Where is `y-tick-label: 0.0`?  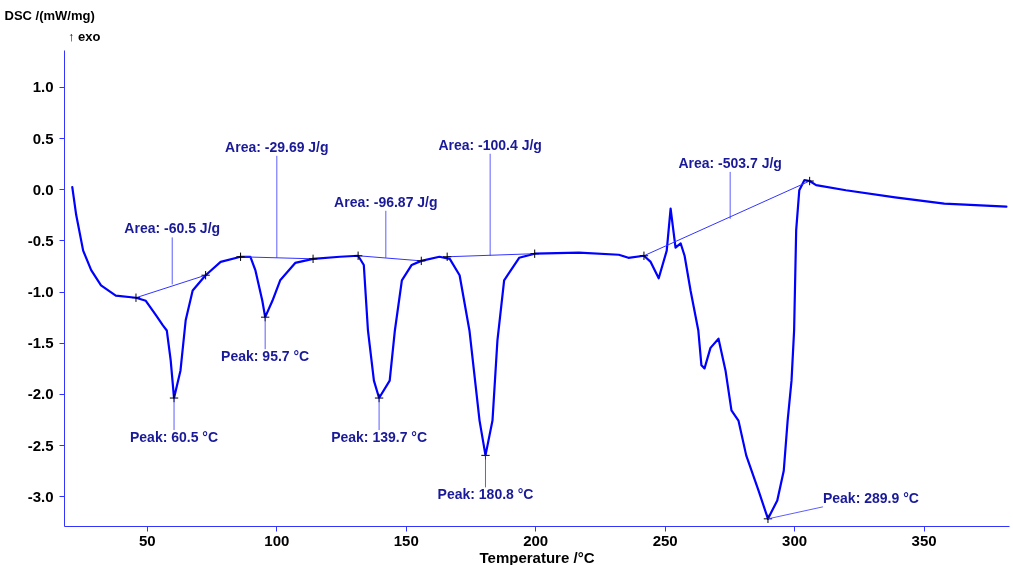 y-tick-label: 0.0 is located at coordinates (43, 189).